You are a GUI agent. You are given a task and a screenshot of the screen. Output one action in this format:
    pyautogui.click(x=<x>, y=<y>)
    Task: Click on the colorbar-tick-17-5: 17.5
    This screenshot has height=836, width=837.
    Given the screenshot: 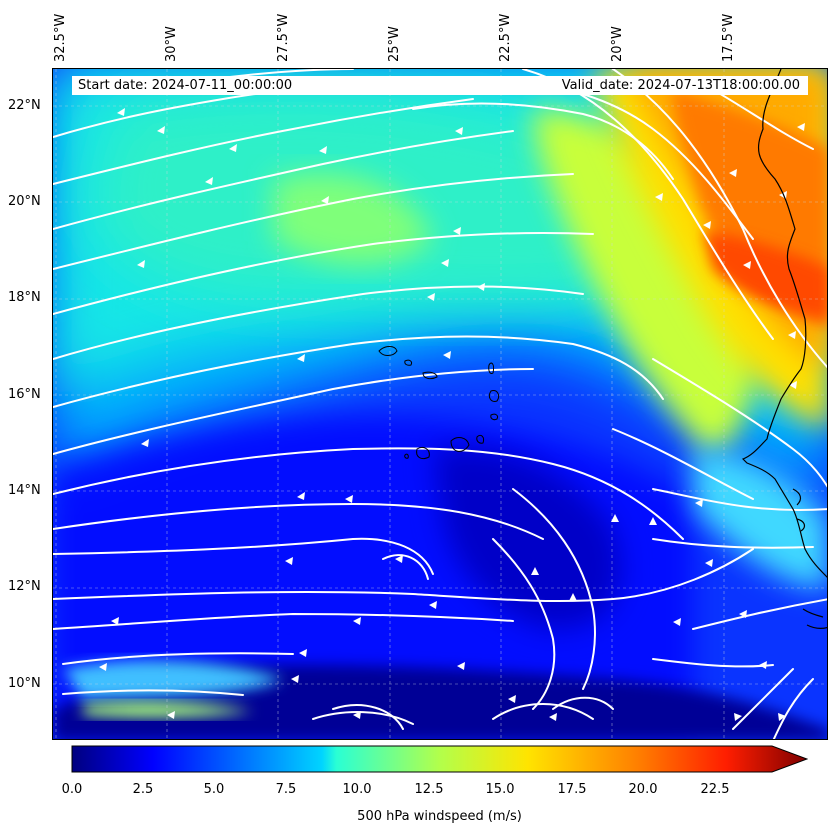 What is the action you would take?
    pyautogui.click(x=572, y=789)
    